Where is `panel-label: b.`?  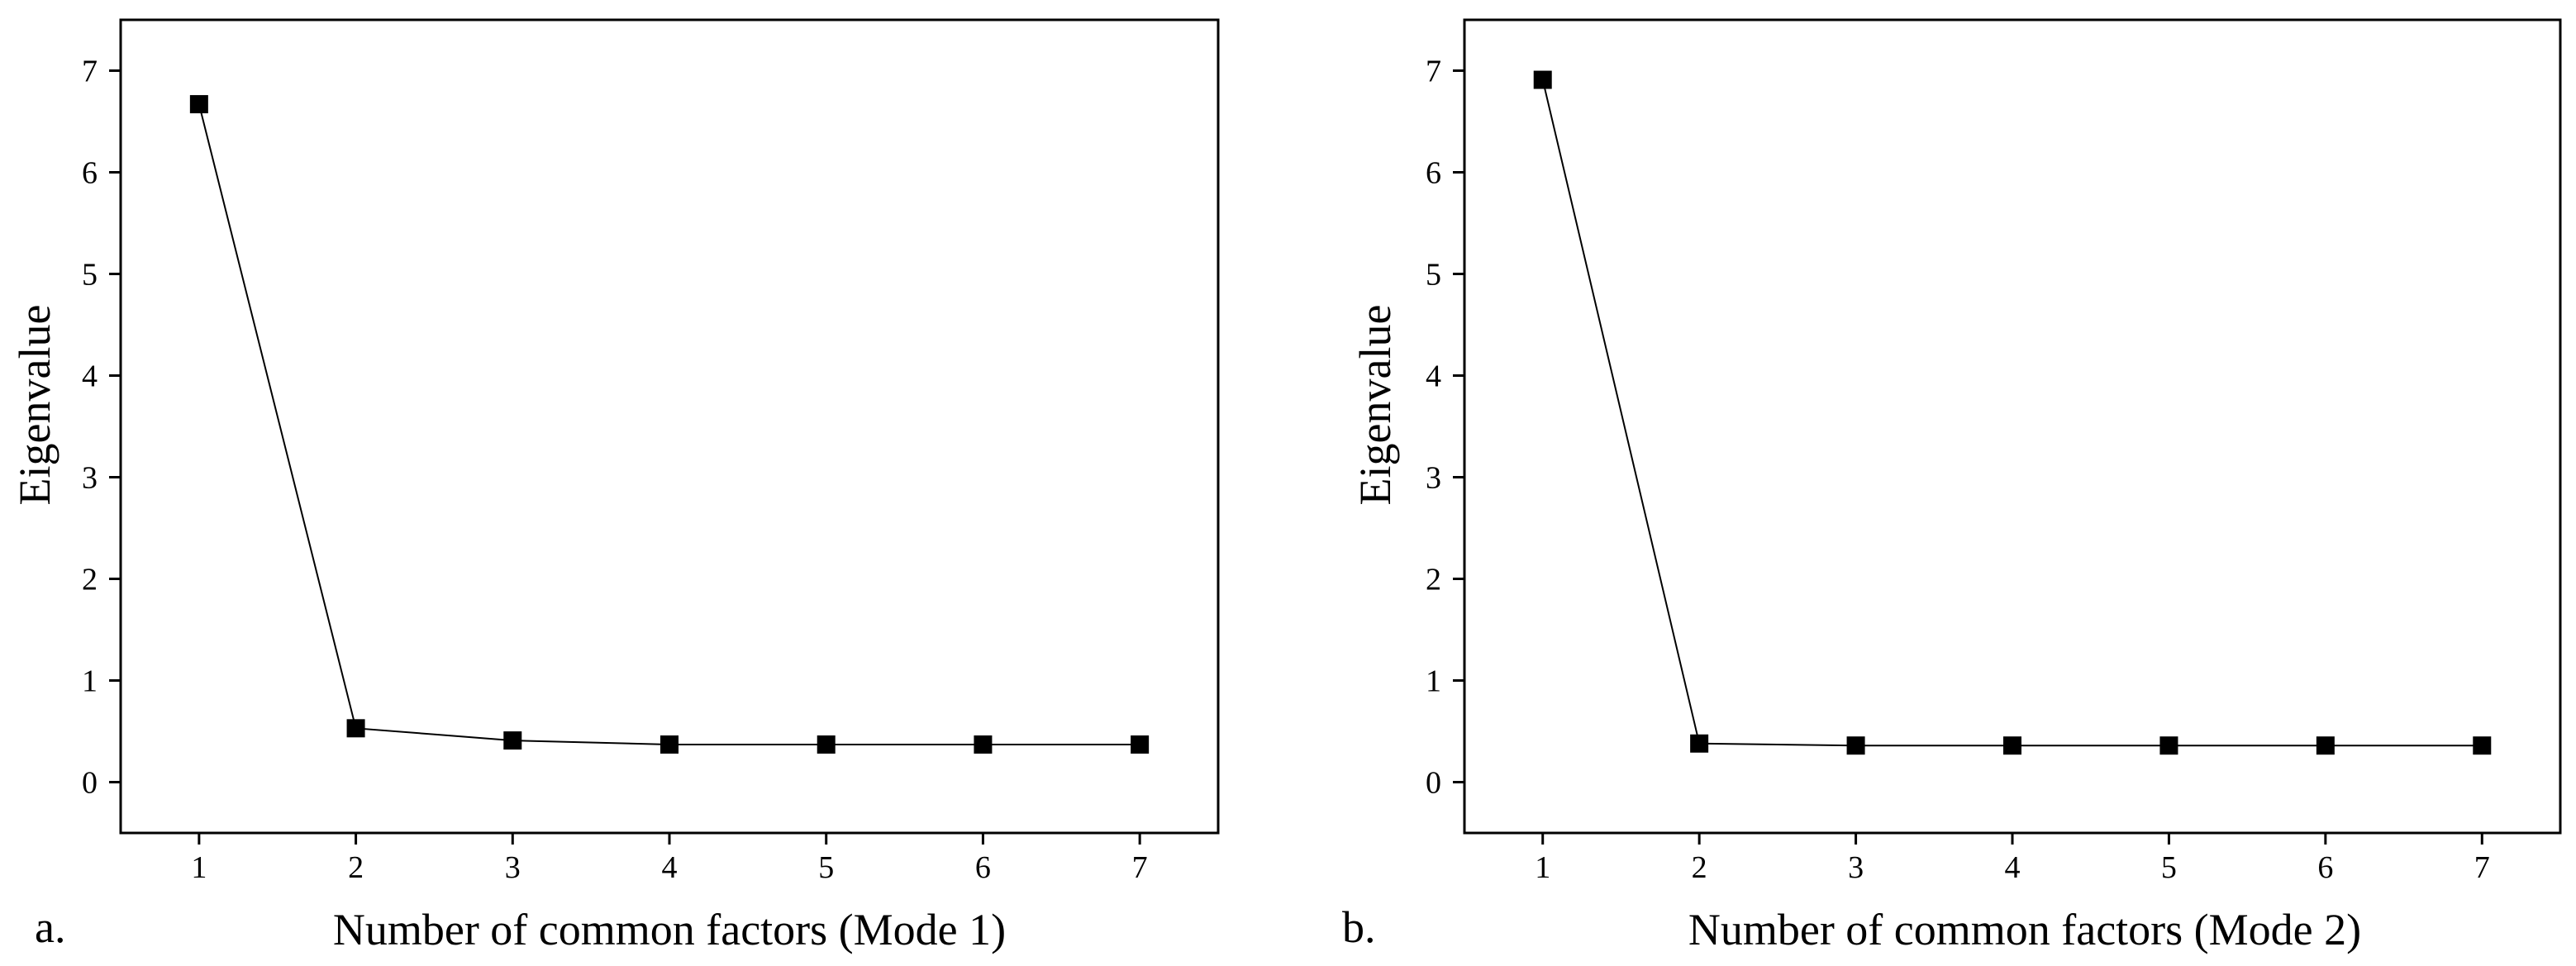
panel-label: b. is located at coordinates (1359, 927).